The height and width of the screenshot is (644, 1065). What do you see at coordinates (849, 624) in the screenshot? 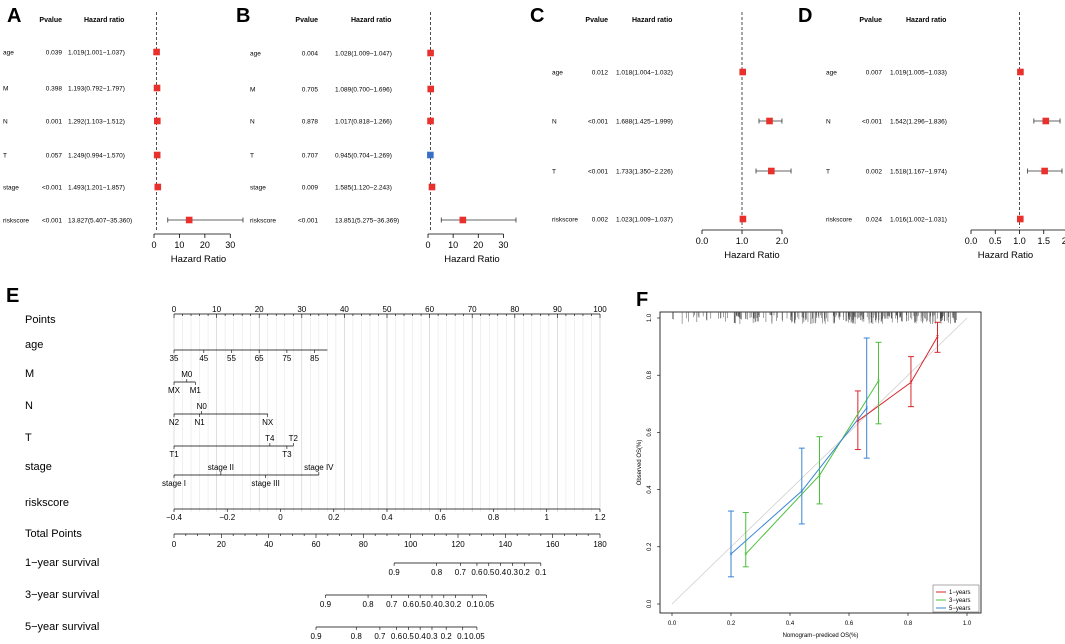
I see `x-tick-label: 0.6` at bounding box center [849, 624].